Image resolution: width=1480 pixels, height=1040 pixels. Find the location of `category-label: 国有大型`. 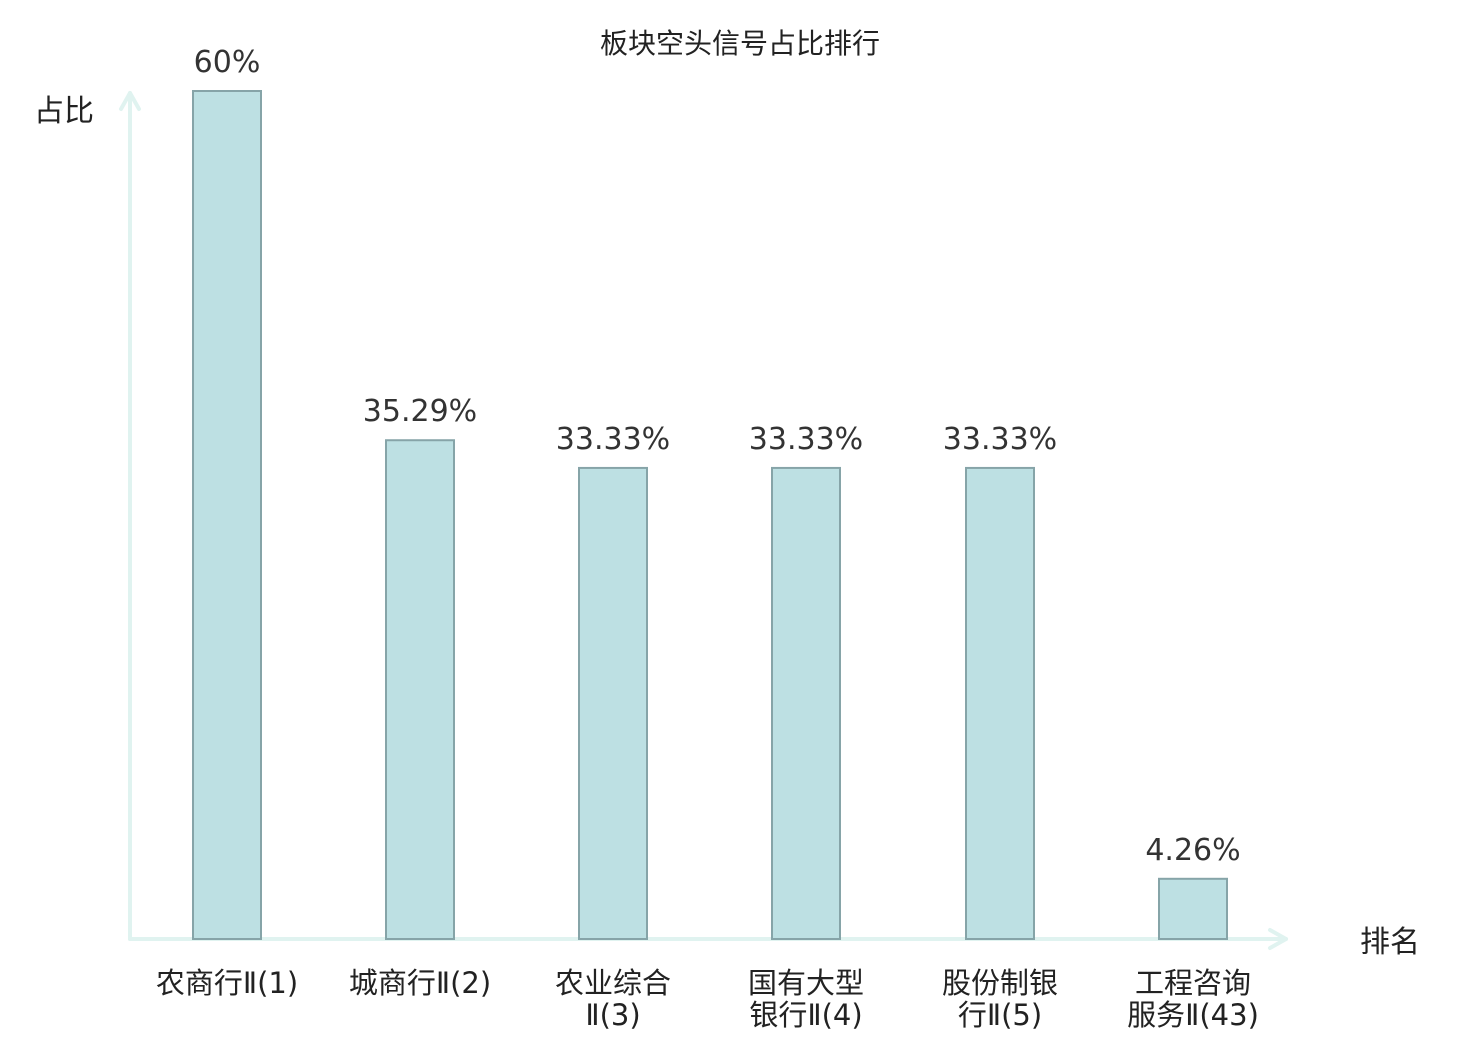

category-label: 国有大型 is located at coordinates (806, 983).